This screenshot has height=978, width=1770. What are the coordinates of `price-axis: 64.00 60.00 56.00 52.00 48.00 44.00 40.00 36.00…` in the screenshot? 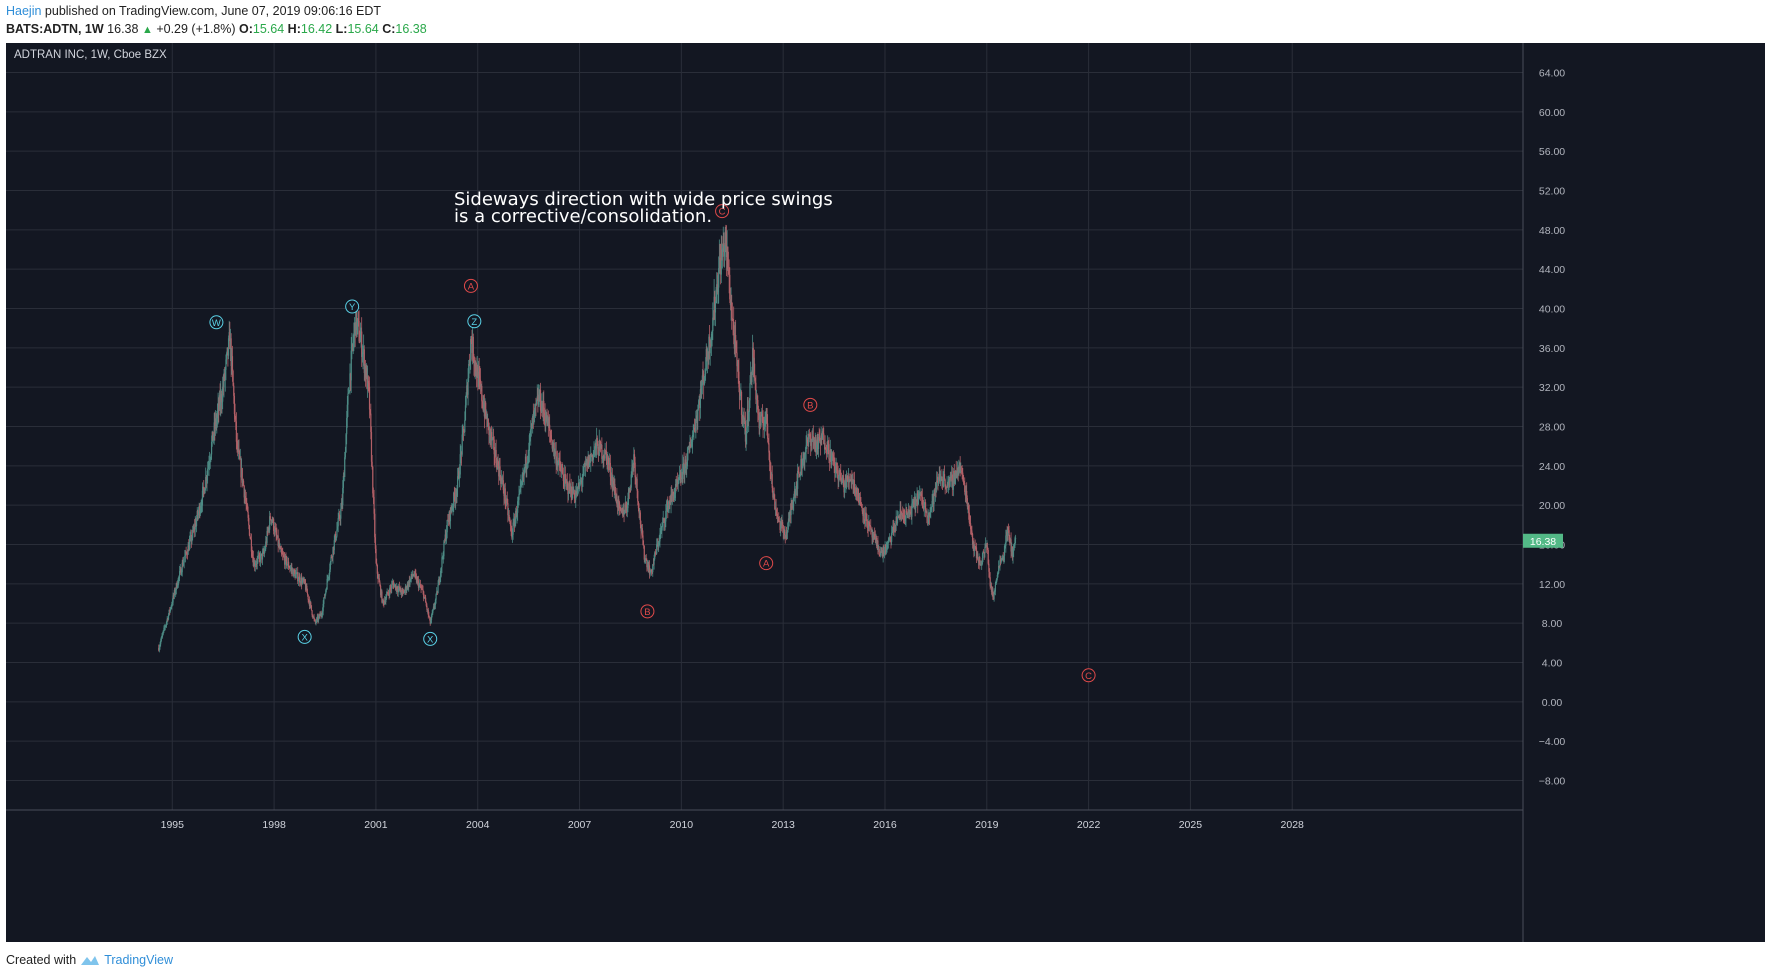 It's located at (1552, 428).